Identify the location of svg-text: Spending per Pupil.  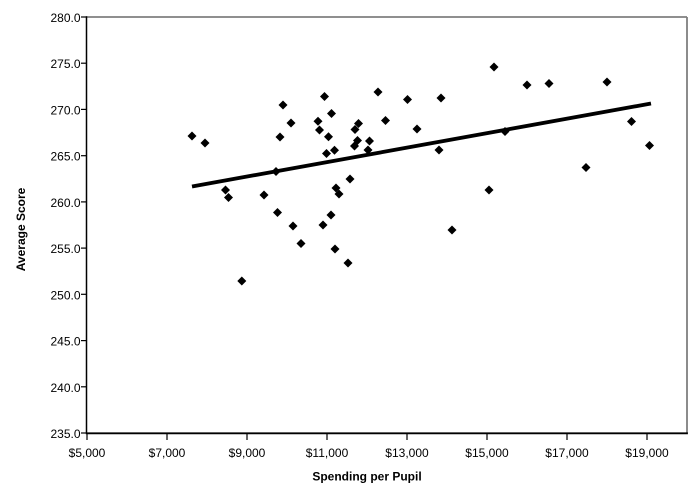
(366, 477).